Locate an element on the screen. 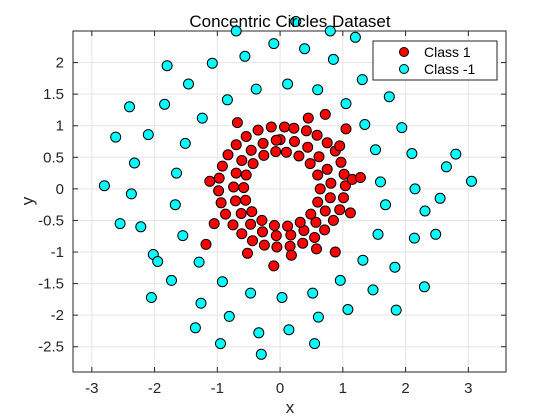 This screenshot has height=420, width=560. y-axis-label: y is located at coordinates (27, 200).